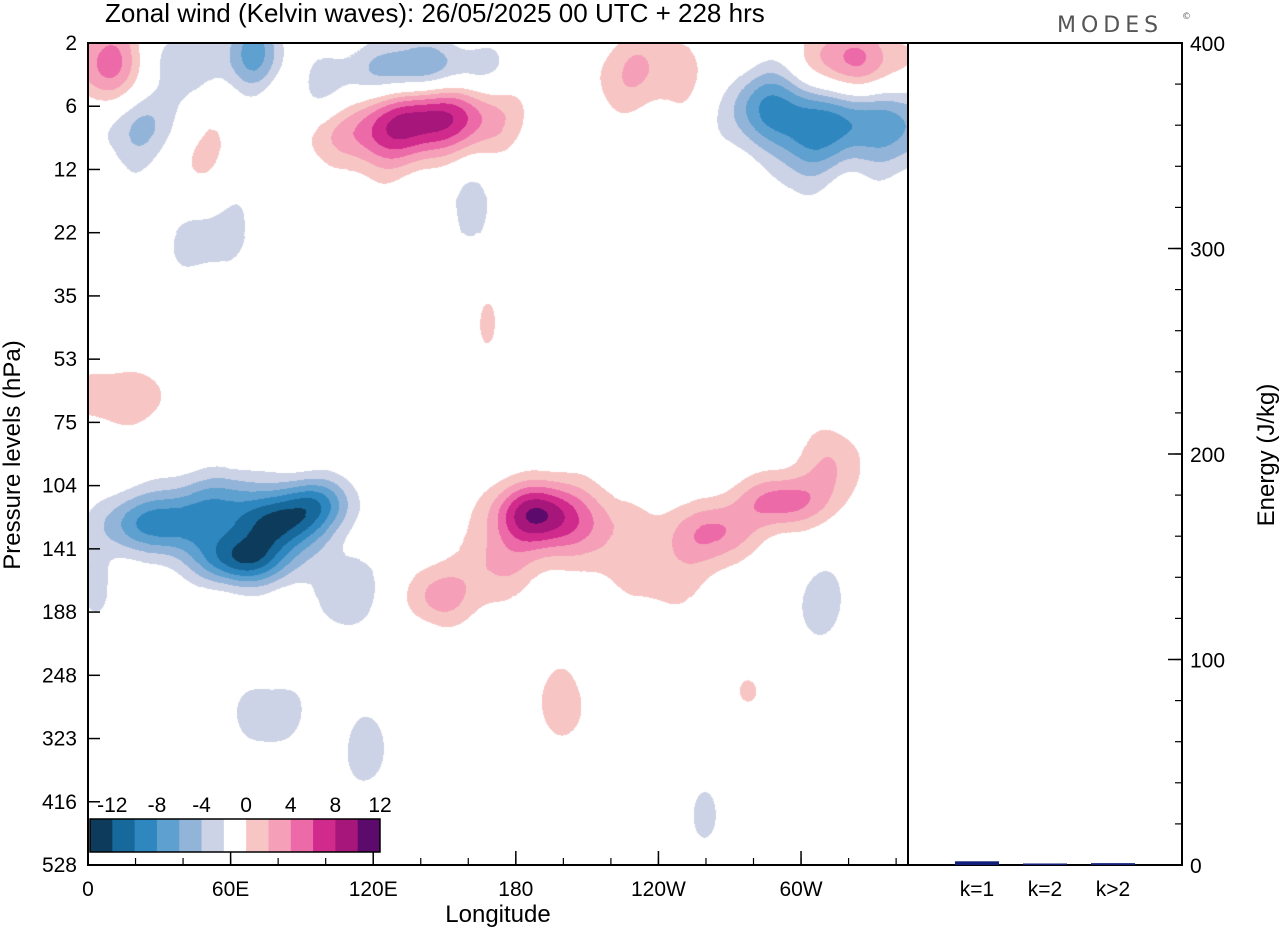 The image size is (1280, 930). Describe the element at coordinates (1207, 250) in the screenshot. I see `energy-tick-label: 300` at that location.